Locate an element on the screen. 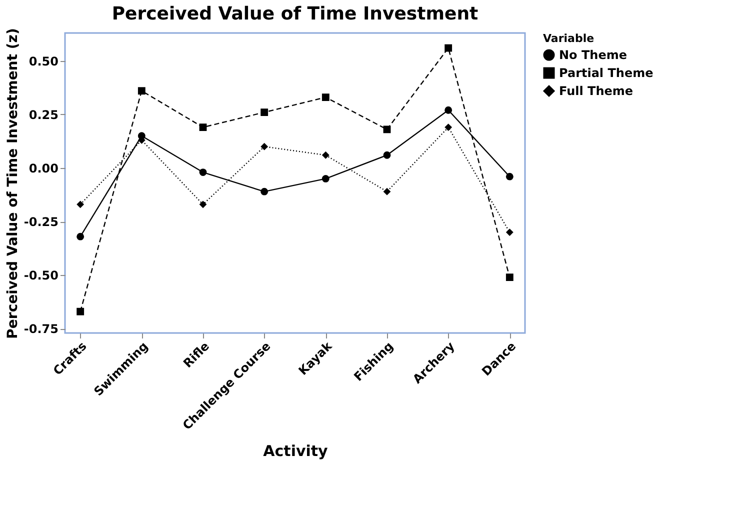 The image size is (749, 506). legend-label: No Theme is located at coordinates (593, 55).